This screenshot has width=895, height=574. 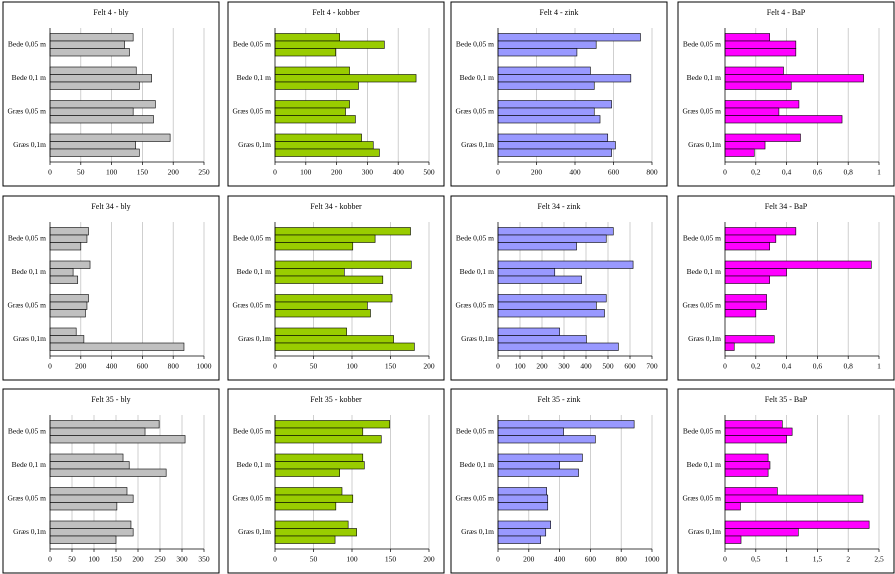 What do you see at coordinates (559, 399) in the screenshot?
I see `chart-title: Felt 35 - zink` at bounding box center [559, 399].